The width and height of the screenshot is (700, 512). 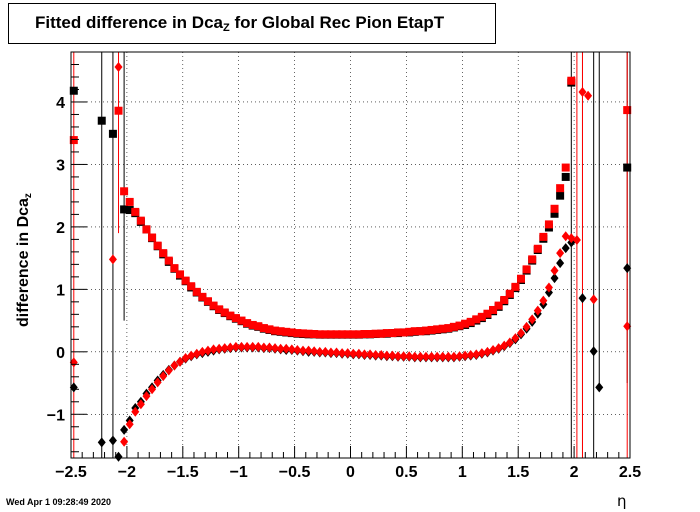 What do you see at coordinates (183, 472) in the screenshot?
I see `x-tick-label: −1.5` at bounding box center [183, 472].